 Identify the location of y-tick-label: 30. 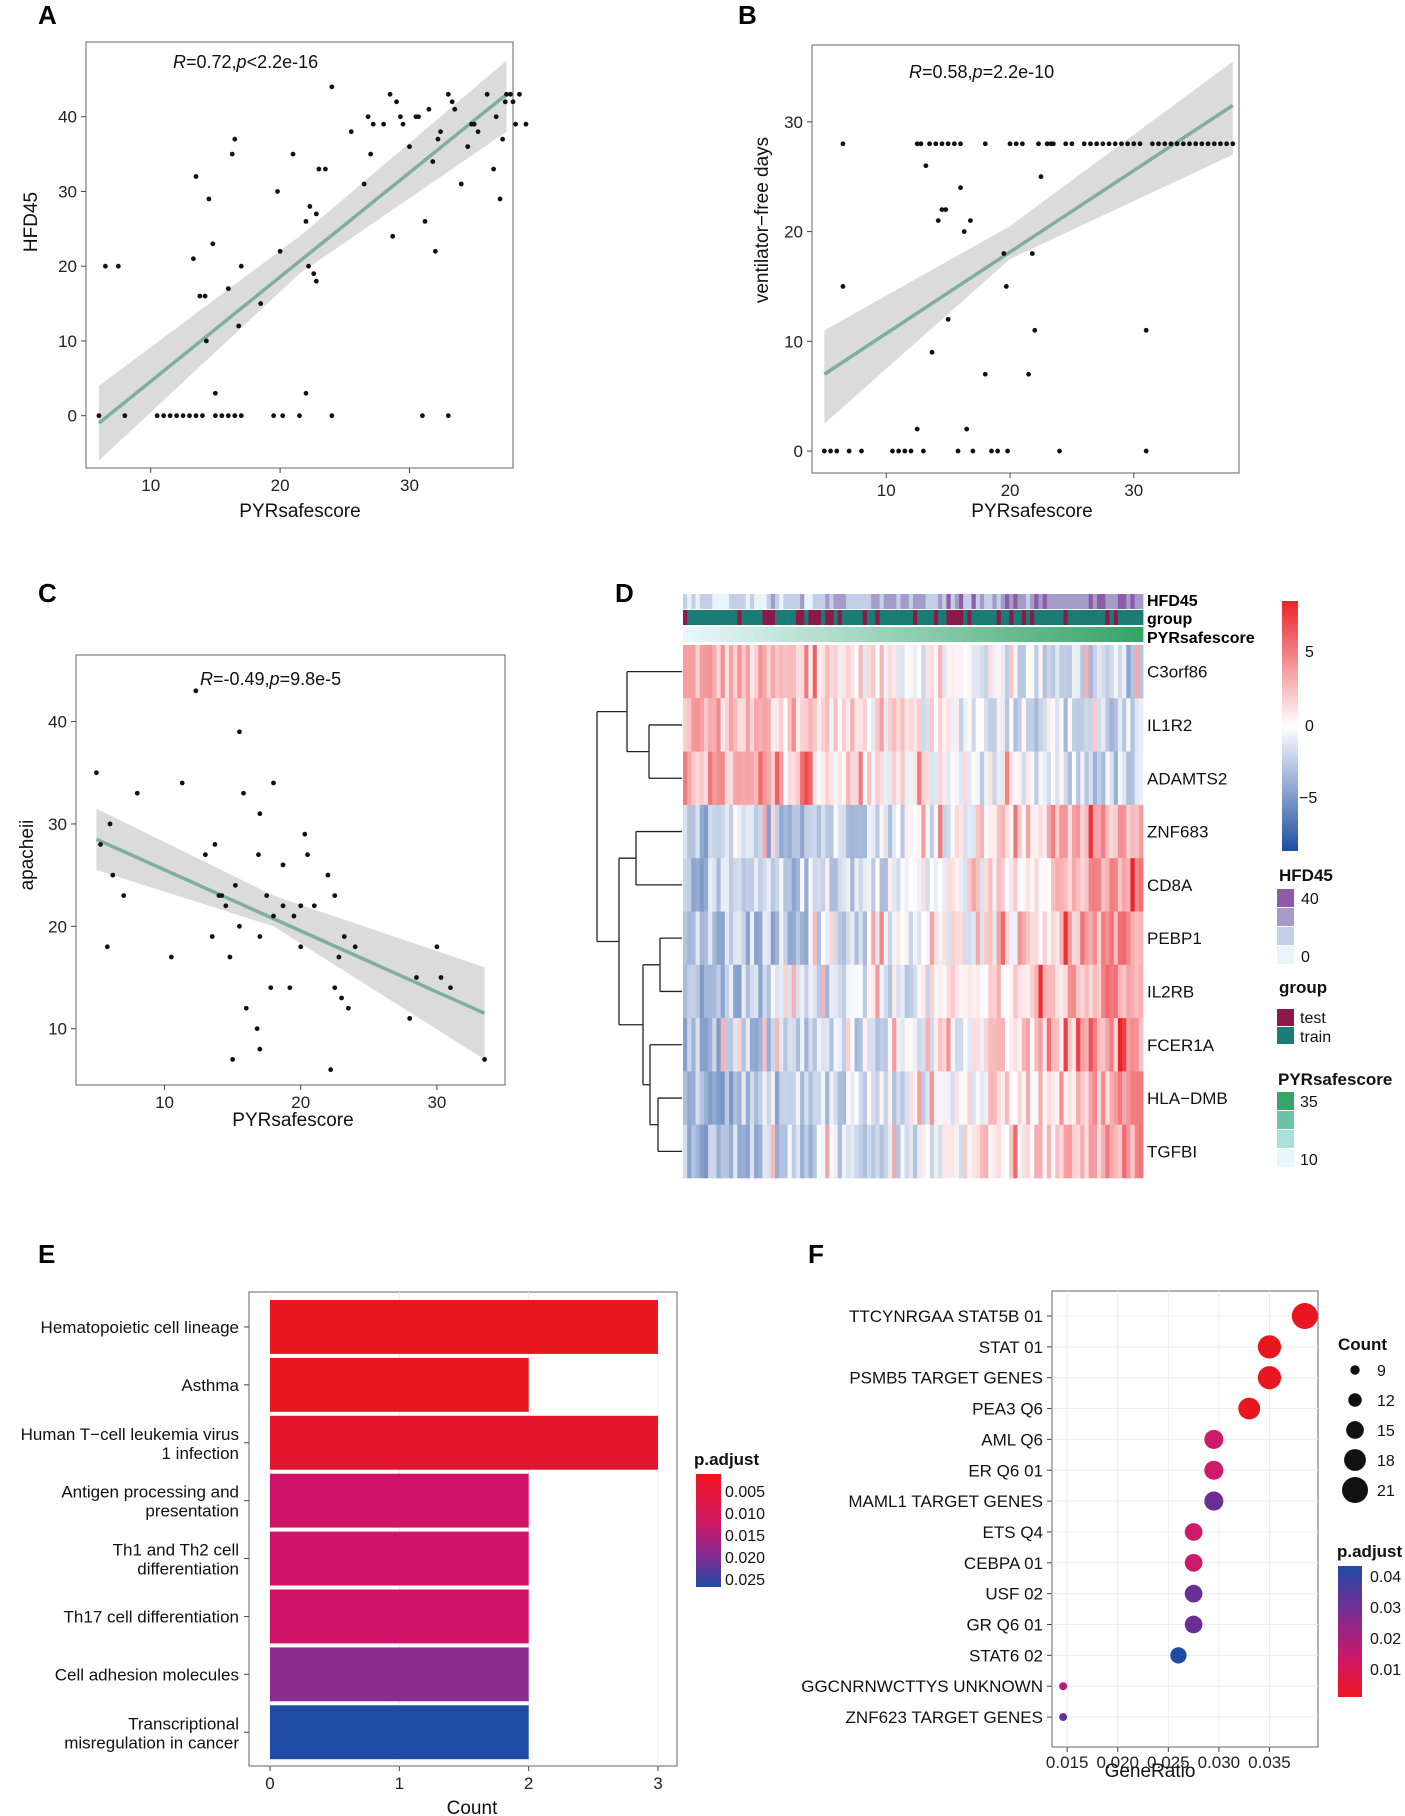
(67, 191).